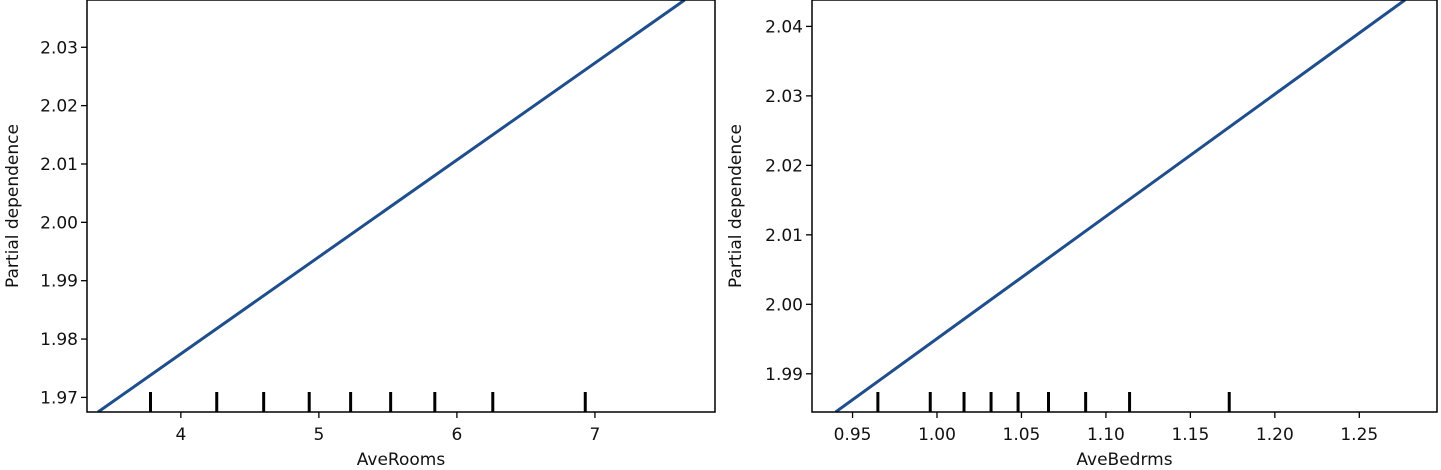 The width and height of the screenshot is (1441, 470). I want to click on x-tick-label: 1.10, so click(1106, 435).